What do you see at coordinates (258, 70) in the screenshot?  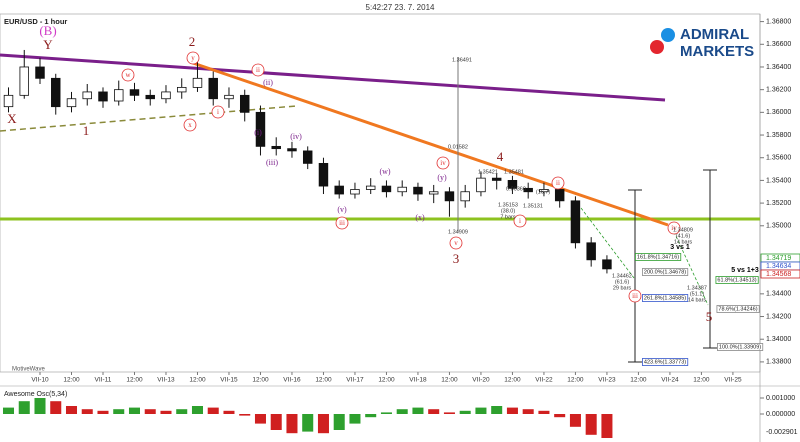 I see `wave-label: ii` at bounding box center [258, 70].